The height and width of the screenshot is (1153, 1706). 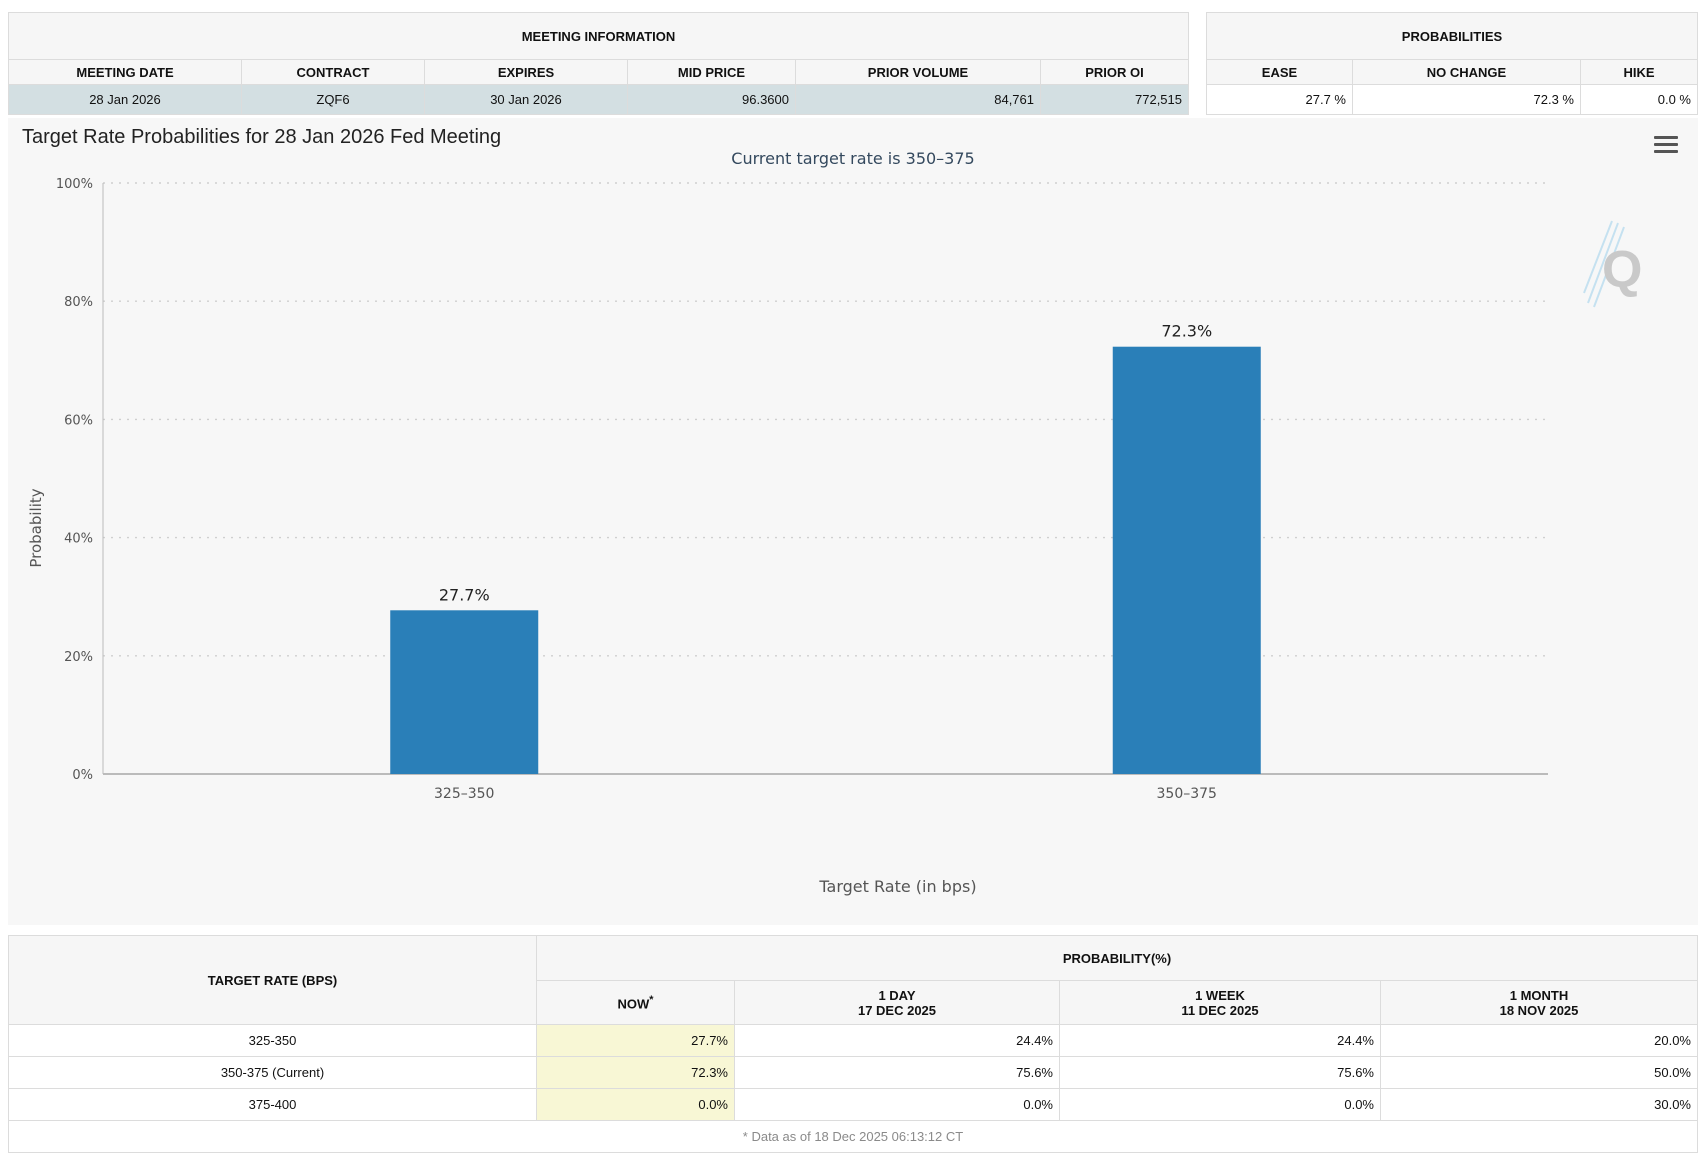 I want to click on svg-text: Q, so click(x=1622, y=270).